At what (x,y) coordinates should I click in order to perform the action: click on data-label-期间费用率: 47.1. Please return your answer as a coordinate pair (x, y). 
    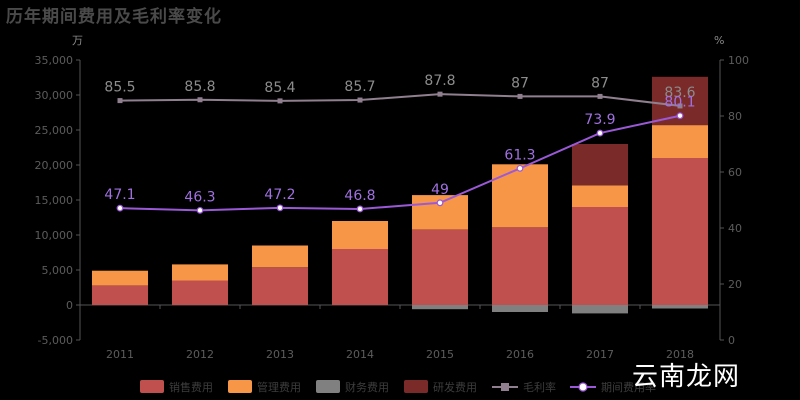
    Looking at the image, I should click on (119, 195).